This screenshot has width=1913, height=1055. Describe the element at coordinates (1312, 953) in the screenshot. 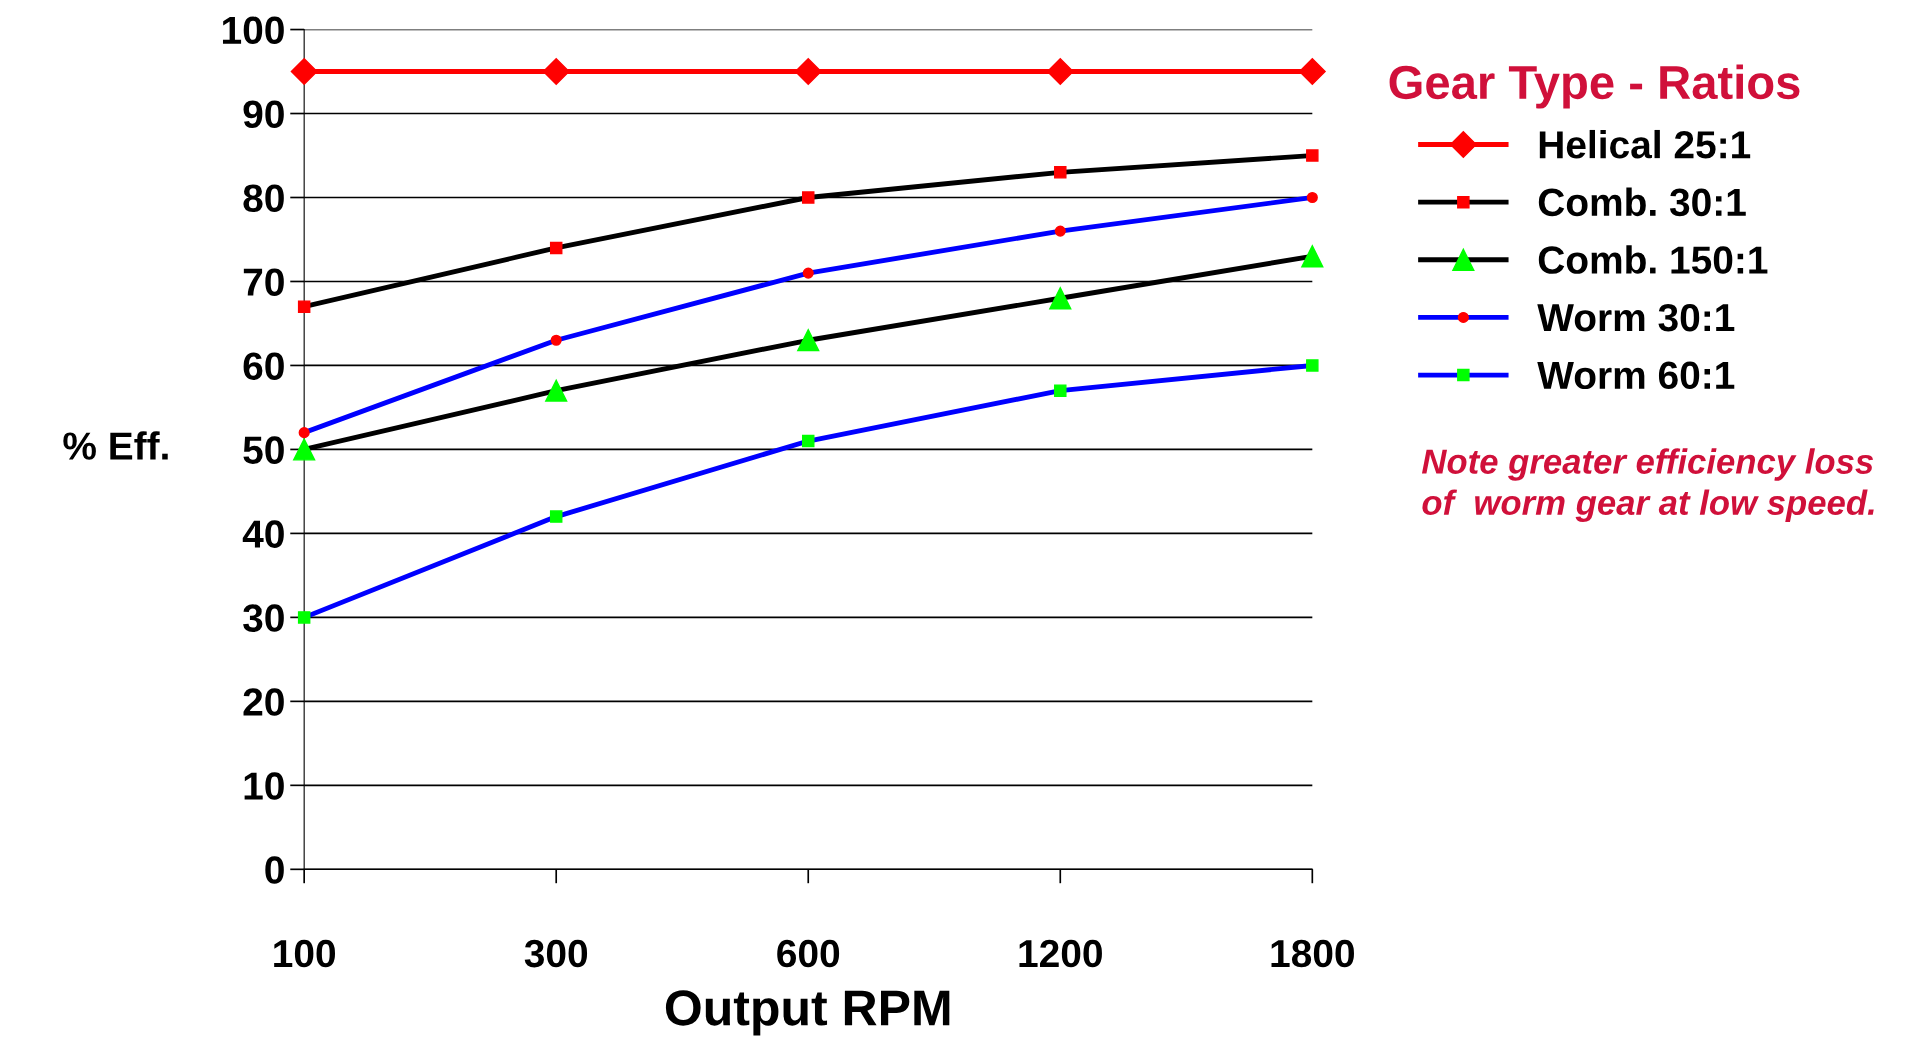

I see `x-tick-label: 1800` at that location.